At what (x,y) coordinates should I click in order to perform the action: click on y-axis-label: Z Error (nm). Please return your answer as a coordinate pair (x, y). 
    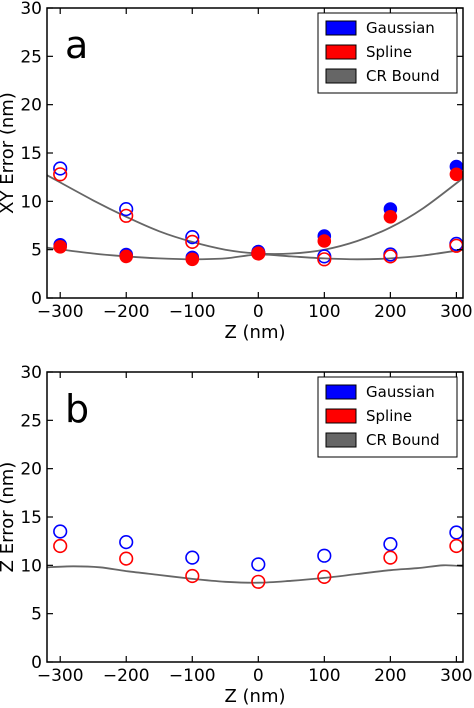
    Looking at the image, I should click on (9, 517).